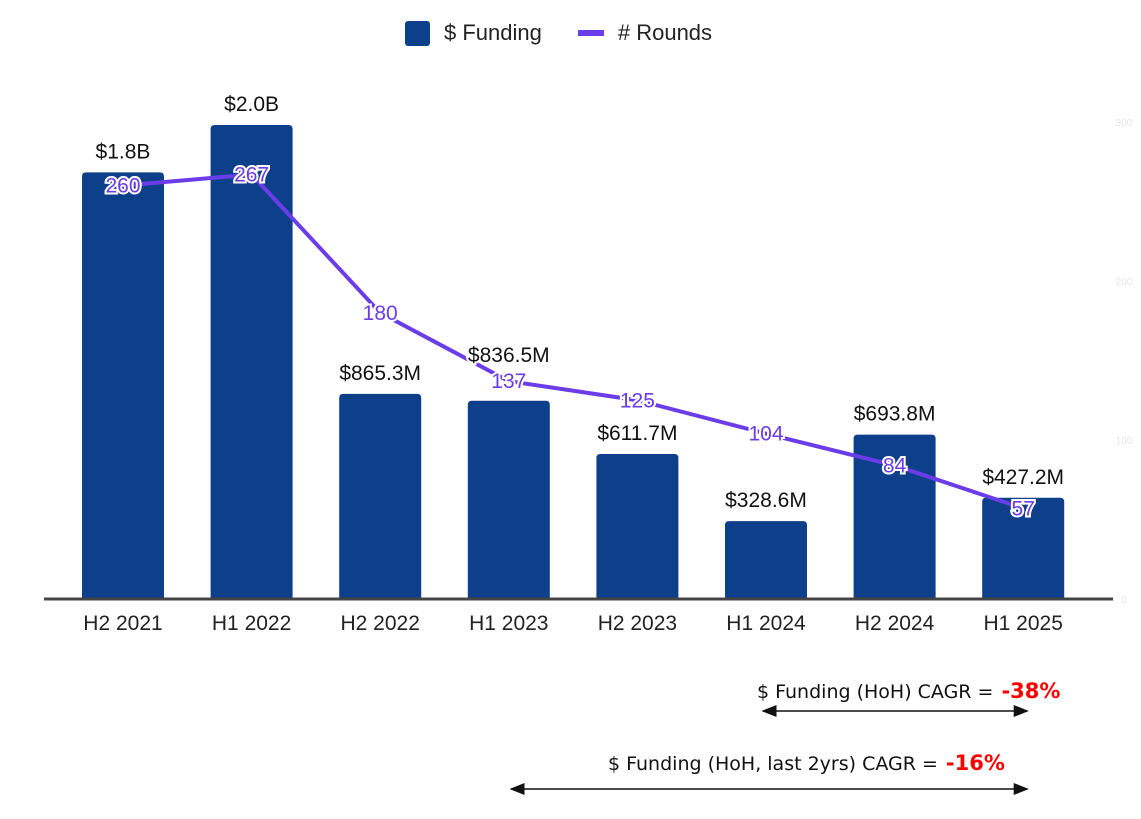 This screenshot has height=819, width=1141. Describe the element at coordinates (766, 500) in the screenshot. I see `bar-label: $328.6M` at that location.